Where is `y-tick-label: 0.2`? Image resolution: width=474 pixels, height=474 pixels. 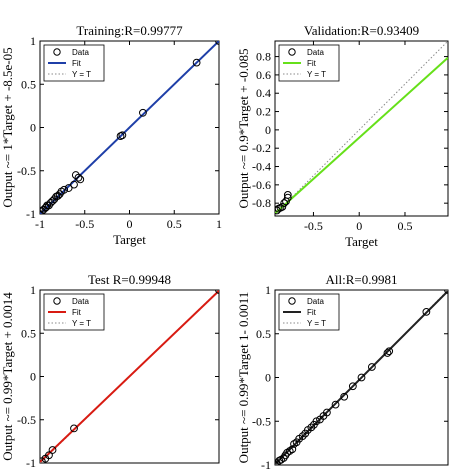
y-tick-label: 0.2 is located at coordinates (263, 112).